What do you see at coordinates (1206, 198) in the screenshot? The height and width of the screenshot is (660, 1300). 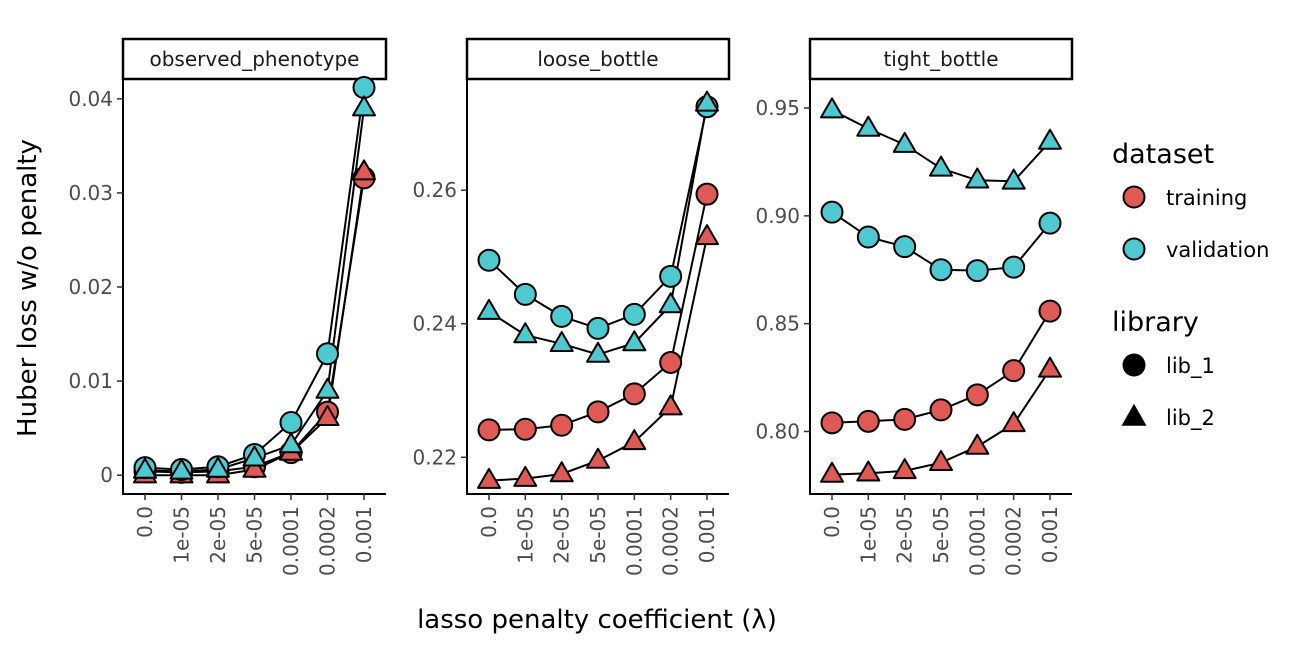 I see `legend-label-training: training` at bounding box center [1206, 198].